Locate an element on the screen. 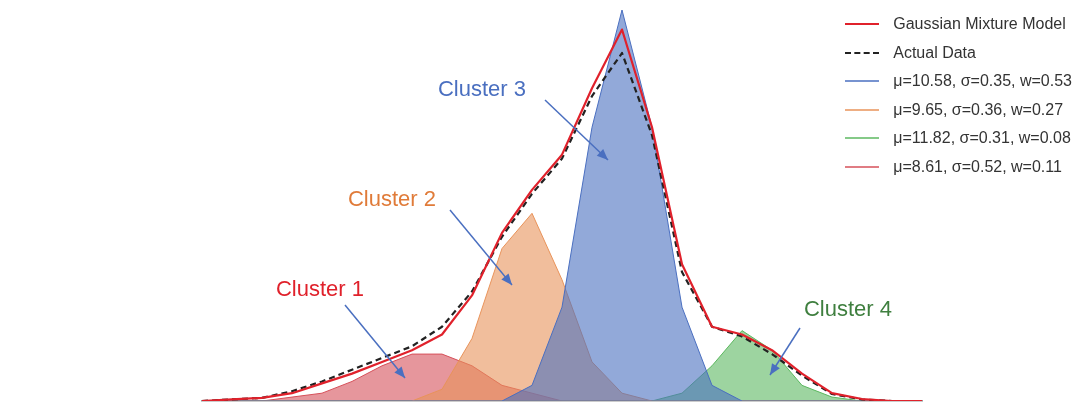  annotation: Cluster 4 is located at coordinates (848, 309).